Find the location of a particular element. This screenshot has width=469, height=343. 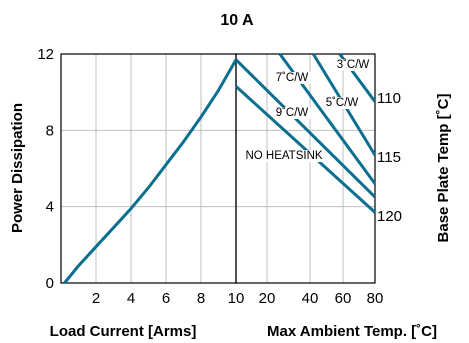

x-tick-label: 8 is located at coordinates (201, 298).